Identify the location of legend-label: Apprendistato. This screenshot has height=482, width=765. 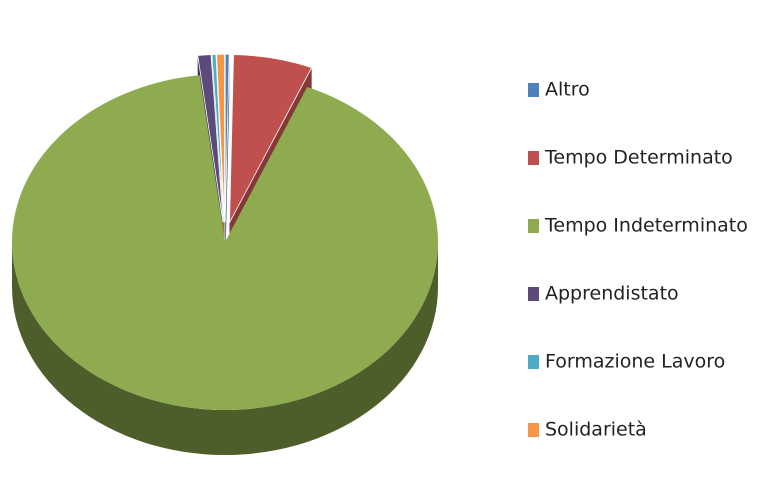
(612, 294).